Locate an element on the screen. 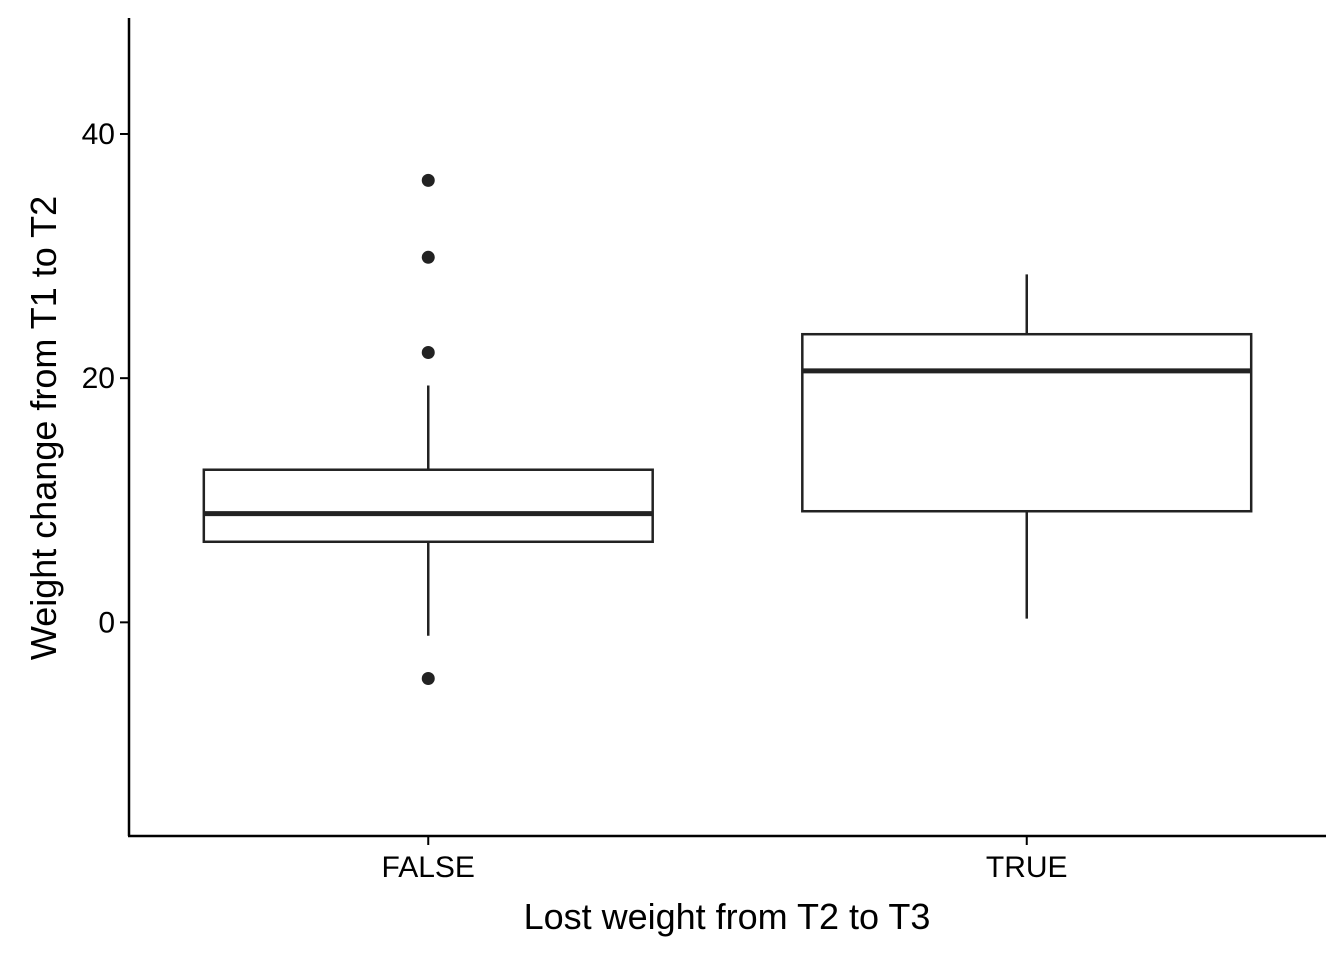 Image resolution: width=1344 pixels, height=960 pixels. x-tick-label: FALSE is located at coordinates (428, 867).